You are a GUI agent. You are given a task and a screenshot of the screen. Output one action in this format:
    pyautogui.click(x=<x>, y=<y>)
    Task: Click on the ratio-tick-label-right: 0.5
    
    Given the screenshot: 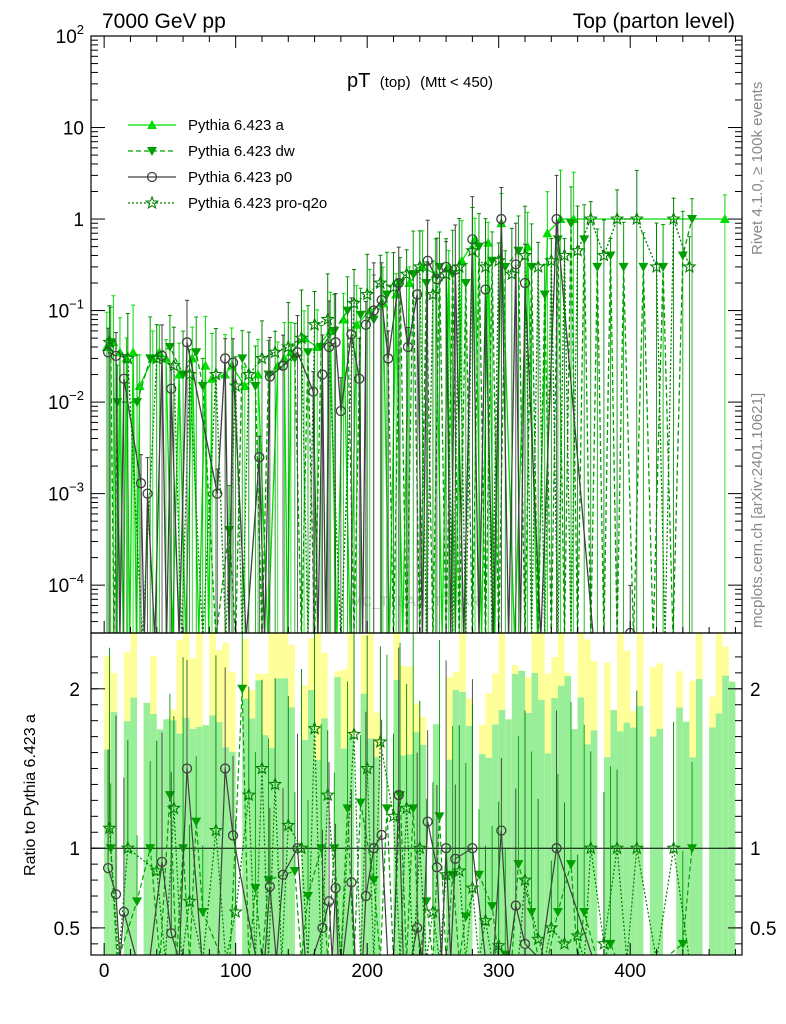 What is the action you would take?
    pyautogui.click(x=763, y=929)
    